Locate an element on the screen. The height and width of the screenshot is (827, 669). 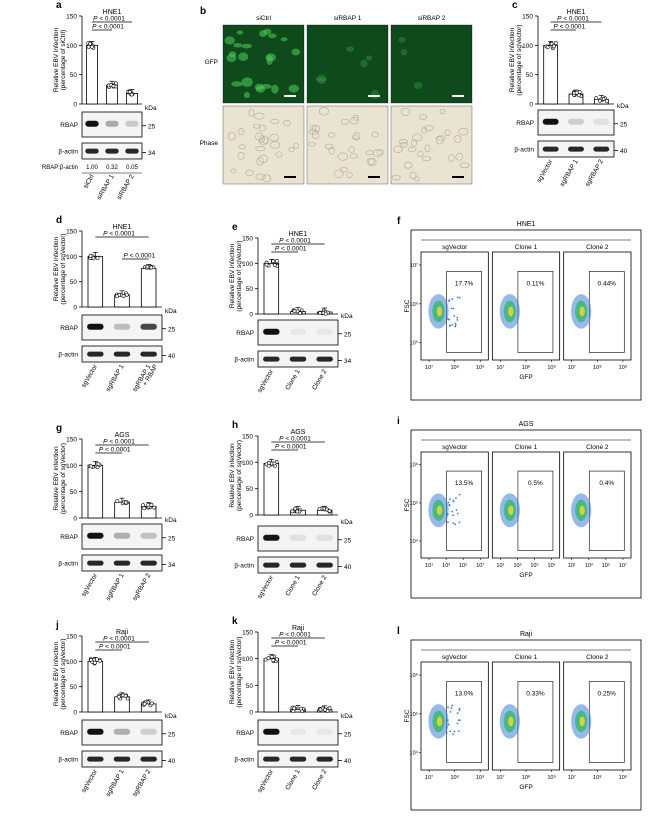
x-group-label: sgRBAP 1 is located at coordinates (569, 173).